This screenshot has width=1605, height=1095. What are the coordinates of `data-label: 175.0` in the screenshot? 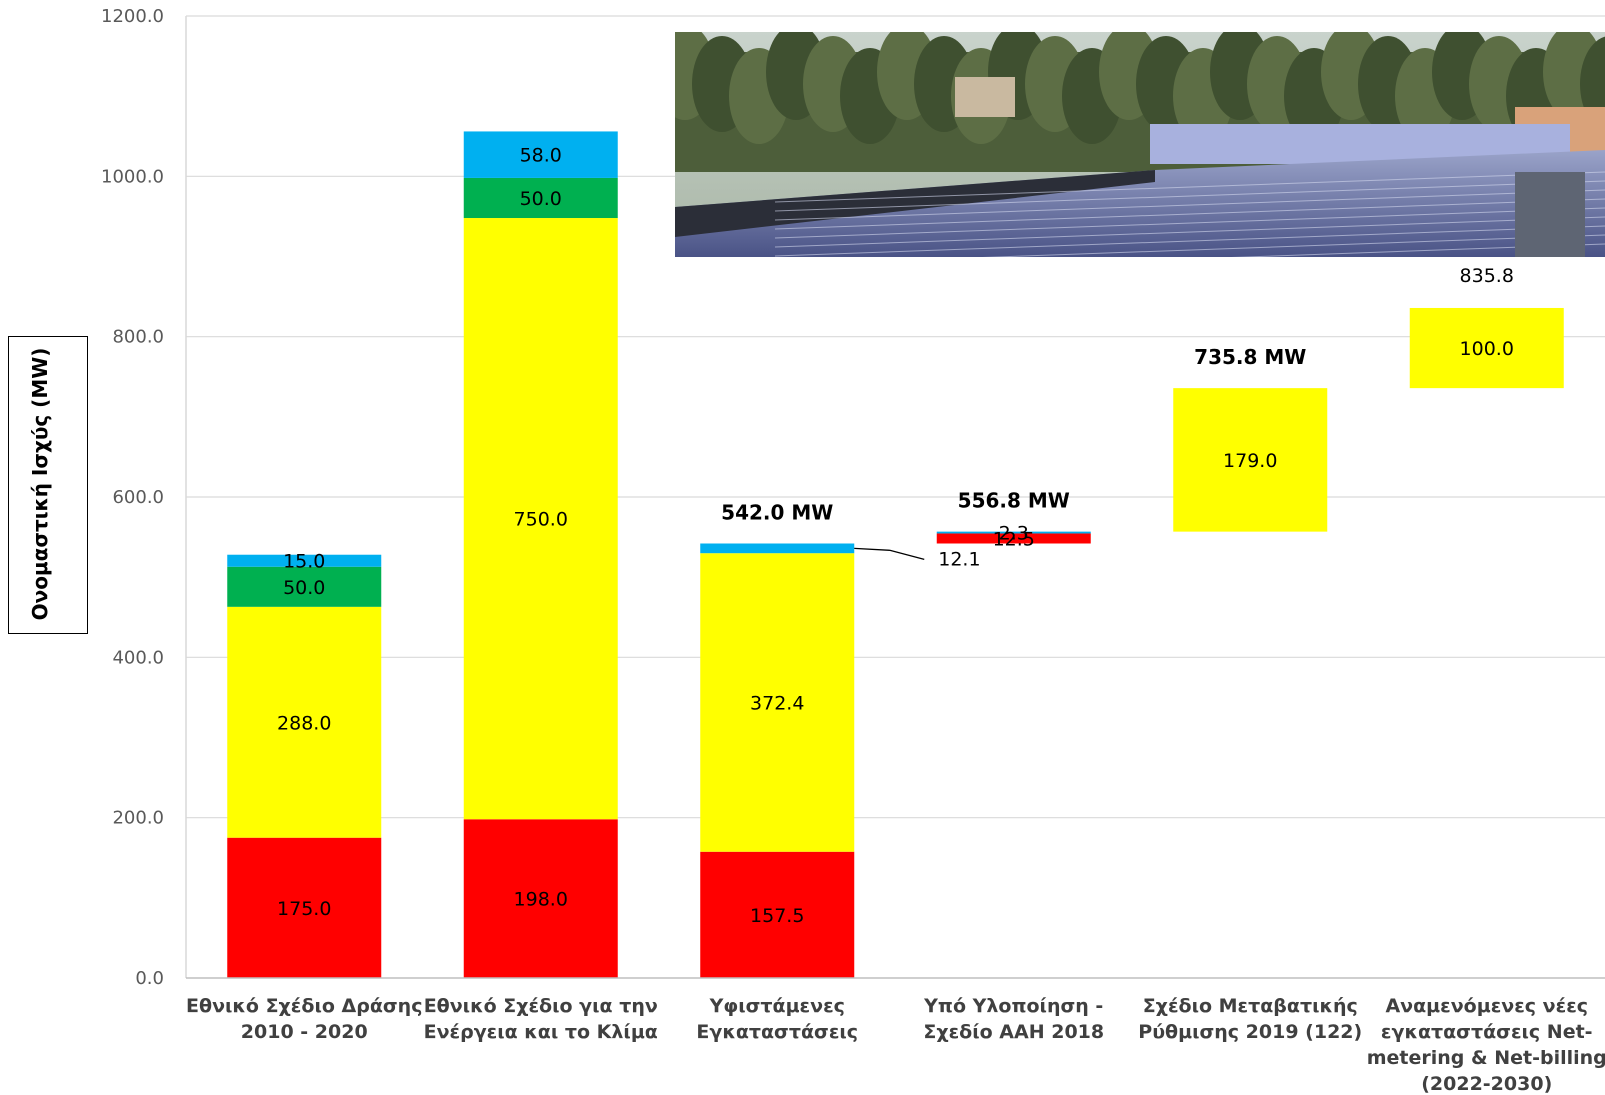 It's located at (304, 909).